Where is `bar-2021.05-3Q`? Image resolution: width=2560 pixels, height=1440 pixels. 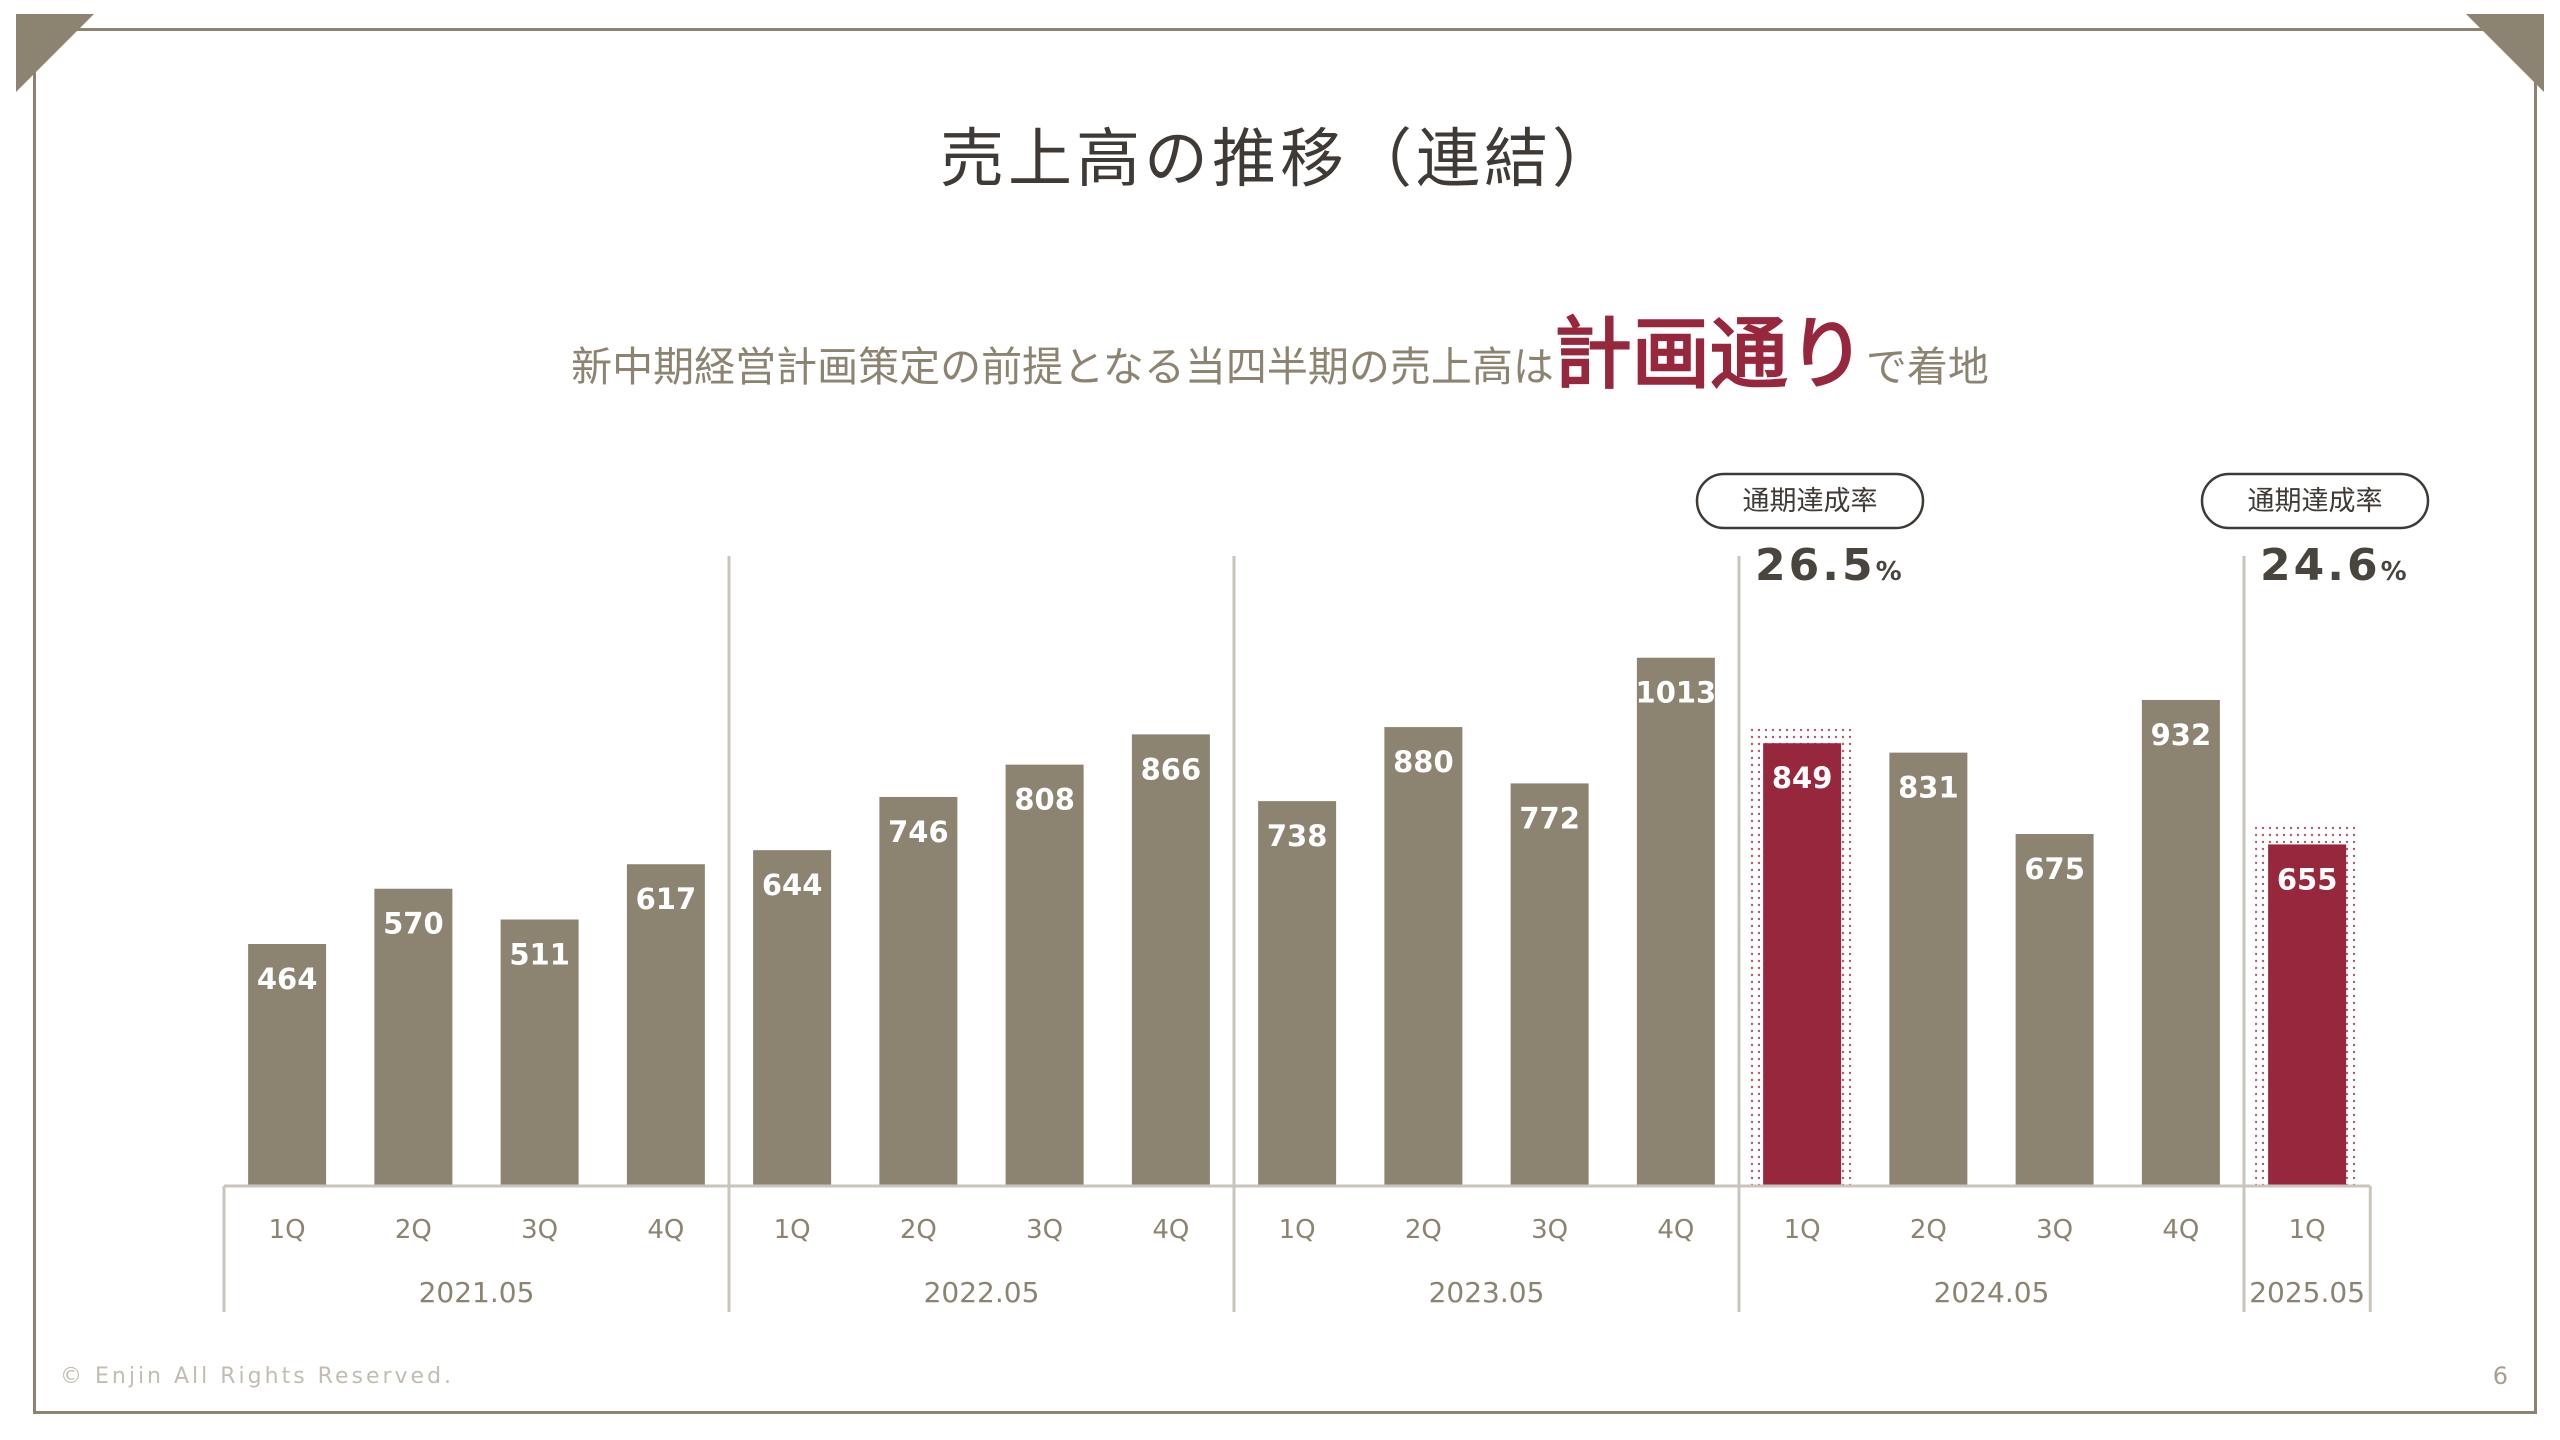 bar-2021.05-3Q is located at coordinates (539, 1052).